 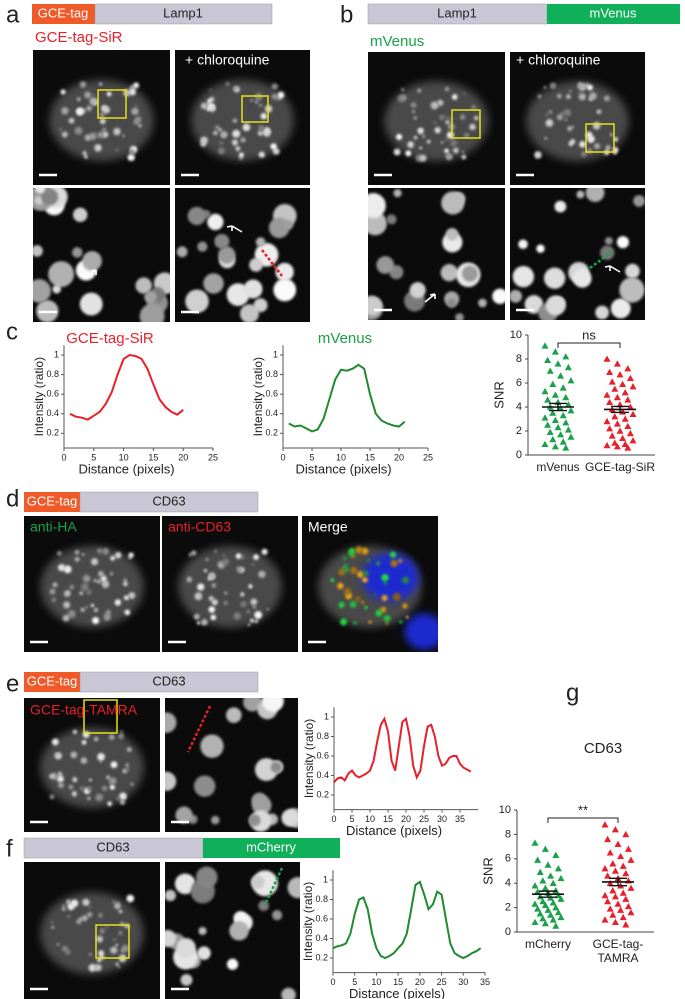 What do you see at coordinates (124, 457) in the screenshot?
I see `x-tick-label: 10` at bounding box center [124, 457].